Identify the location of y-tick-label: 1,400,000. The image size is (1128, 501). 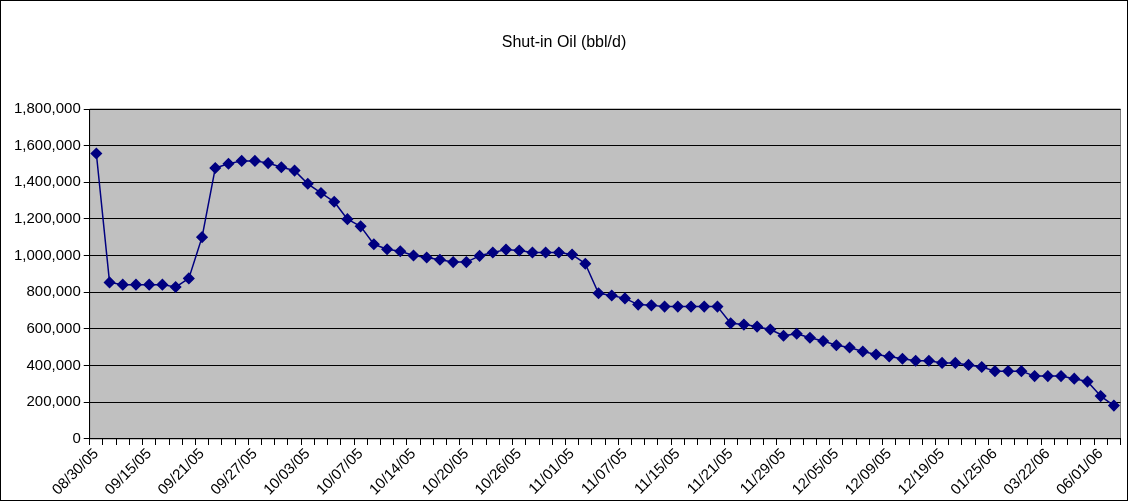
(47, 181).